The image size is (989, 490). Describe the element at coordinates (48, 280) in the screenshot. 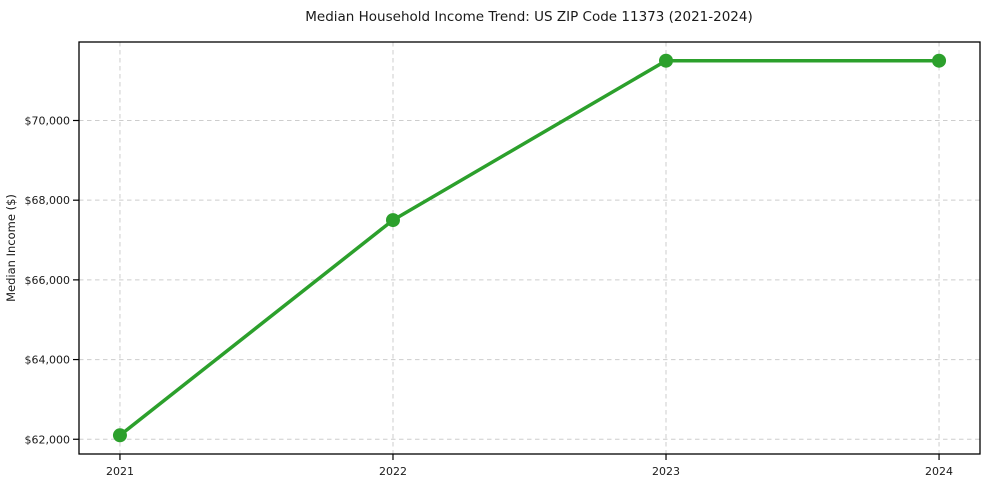

I see `y-tick-label: $66,000` at that location.